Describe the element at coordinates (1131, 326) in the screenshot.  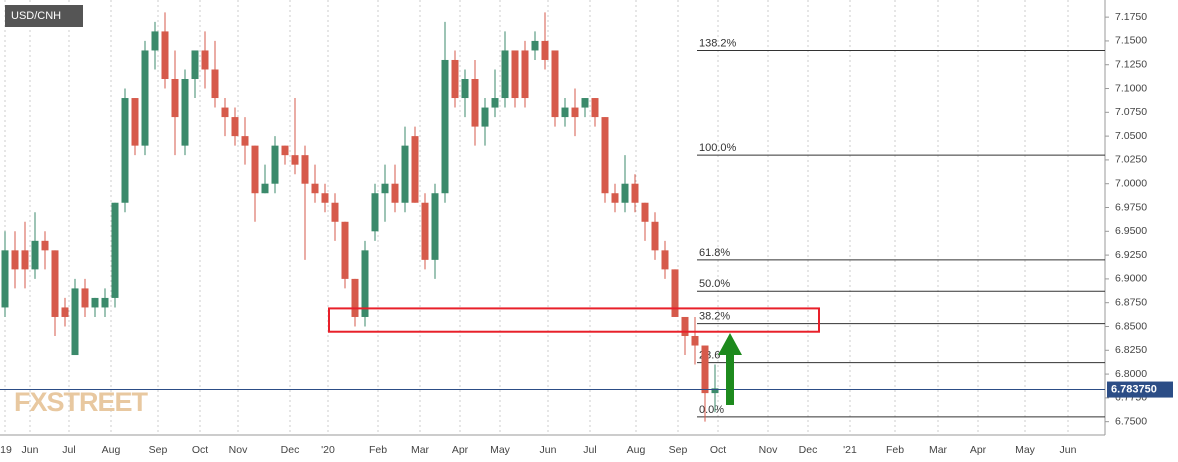
I see `y-tick-label: 6.8500` at that location.